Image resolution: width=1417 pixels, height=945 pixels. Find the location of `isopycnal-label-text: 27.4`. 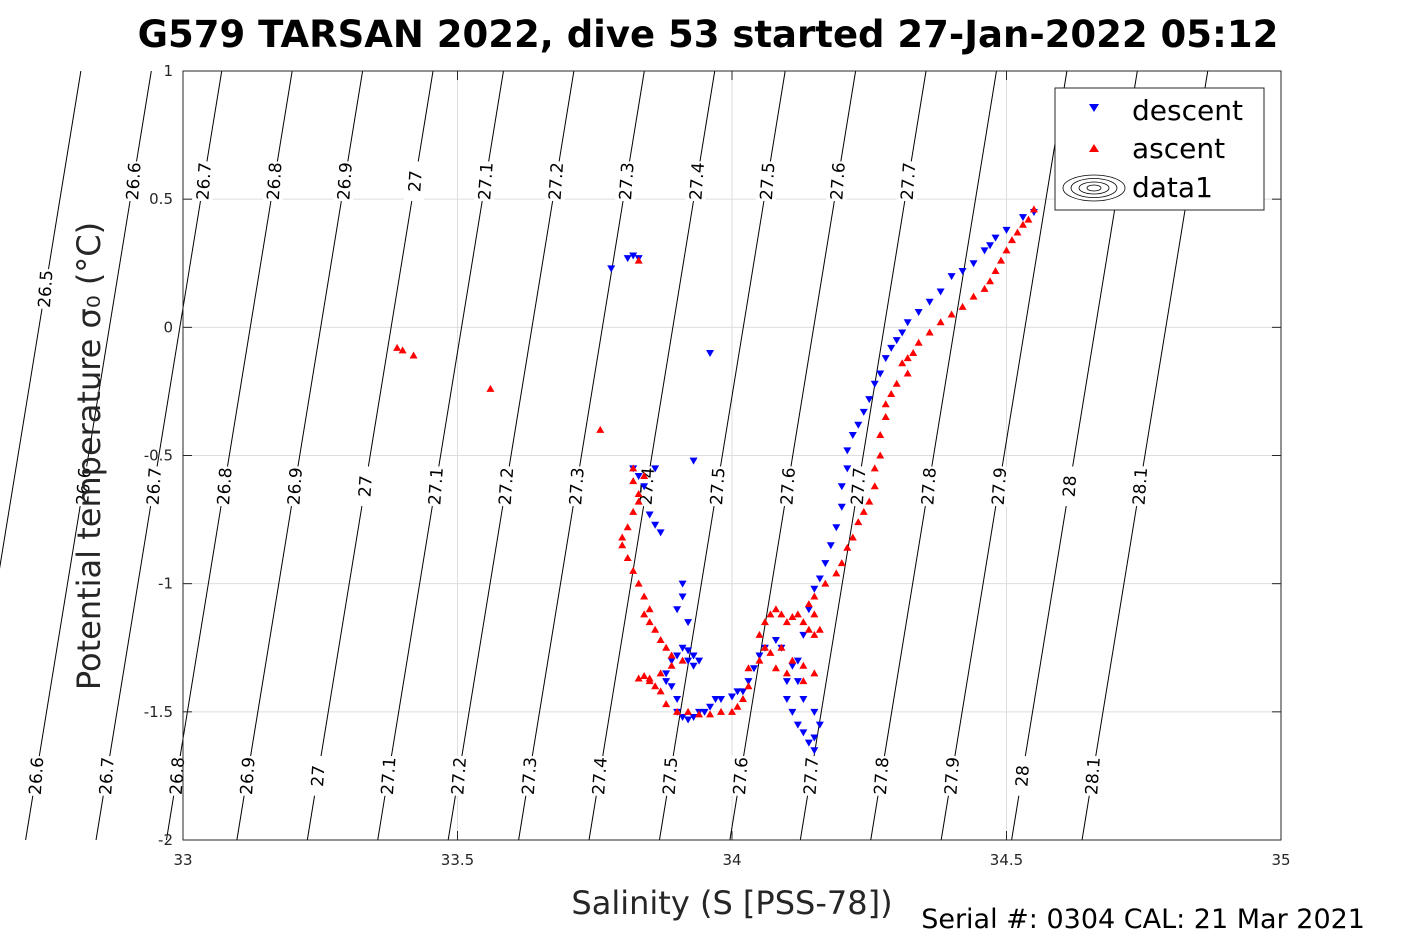

isopycnal-label-text: 27.4 is located at coordinates (600, 775).